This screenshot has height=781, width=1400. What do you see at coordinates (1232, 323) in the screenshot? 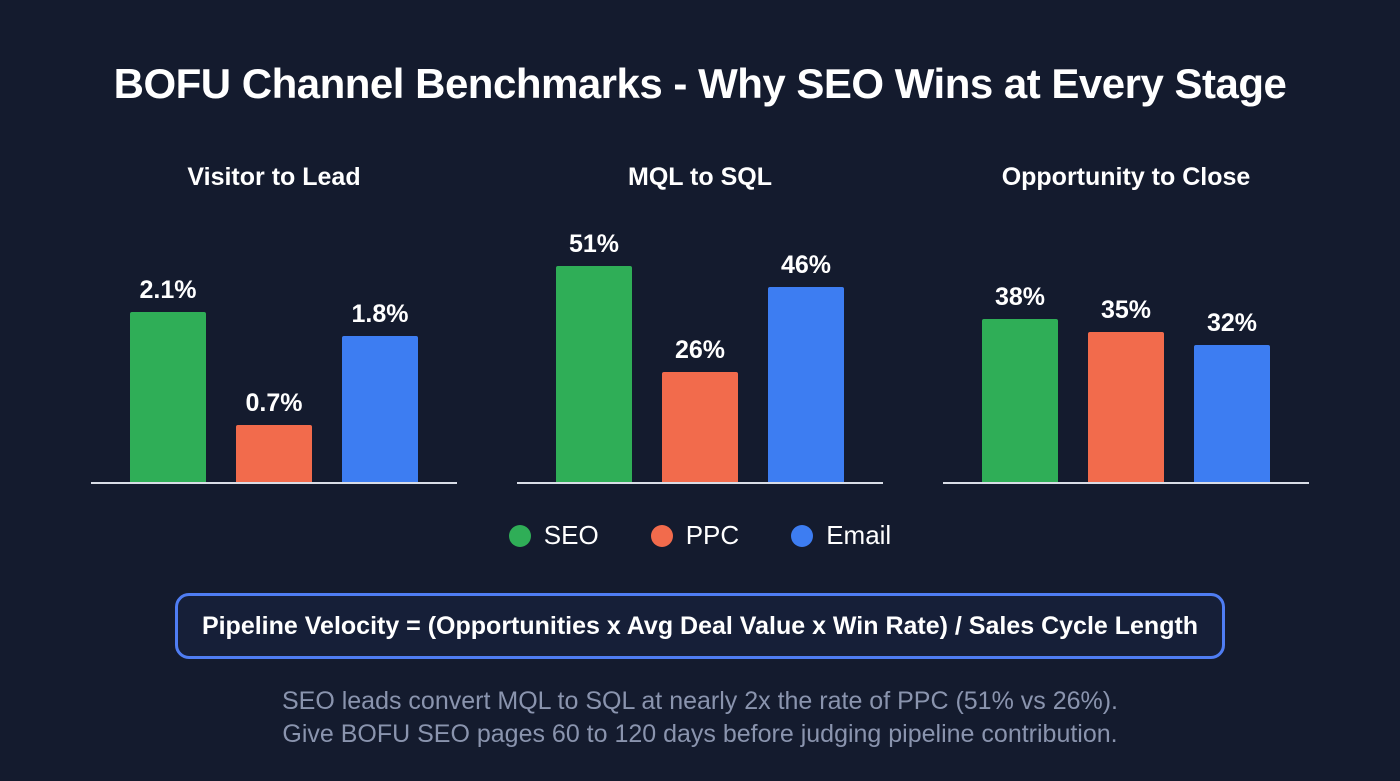
I see `bar-value-label: 32%` at bounding box center [1232, 323].